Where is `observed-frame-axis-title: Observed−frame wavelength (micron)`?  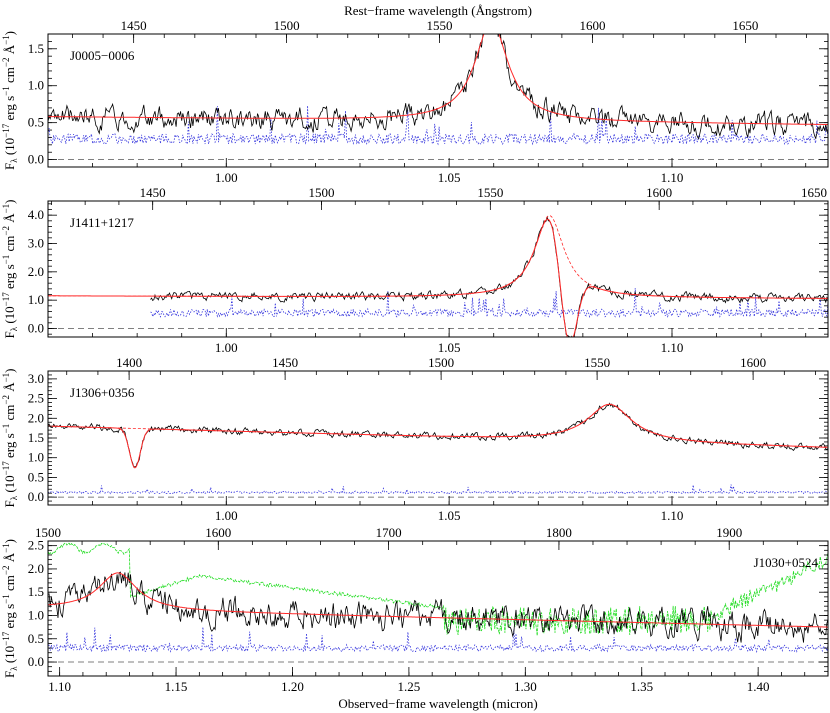
observed-frame-axis-title: Observed−frame wavelength (micron) is located at coordinates (437, 703).